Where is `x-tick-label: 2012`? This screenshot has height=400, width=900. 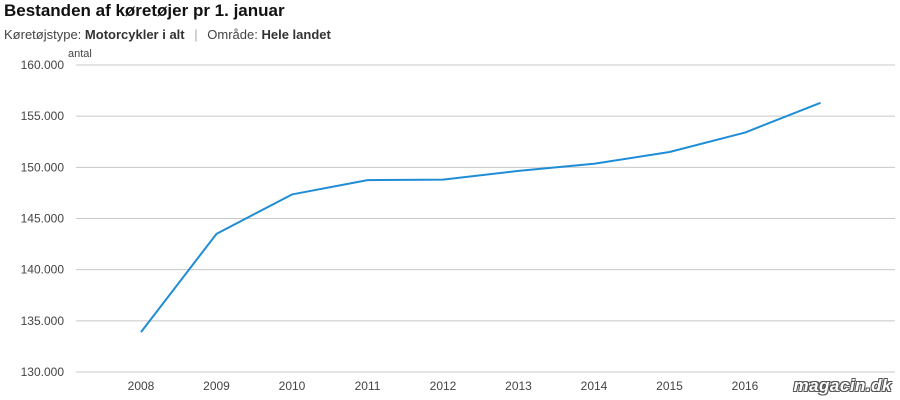
x-tick-label: 2012 is located at coordinates (443, 386).